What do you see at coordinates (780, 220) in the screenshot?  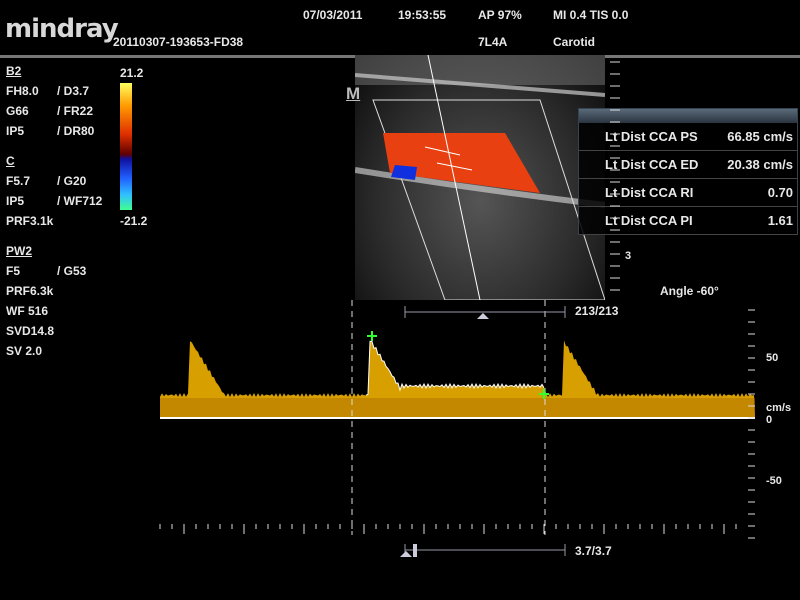 I see `measurement-value: 1.61` at bounding box center [780, 220].